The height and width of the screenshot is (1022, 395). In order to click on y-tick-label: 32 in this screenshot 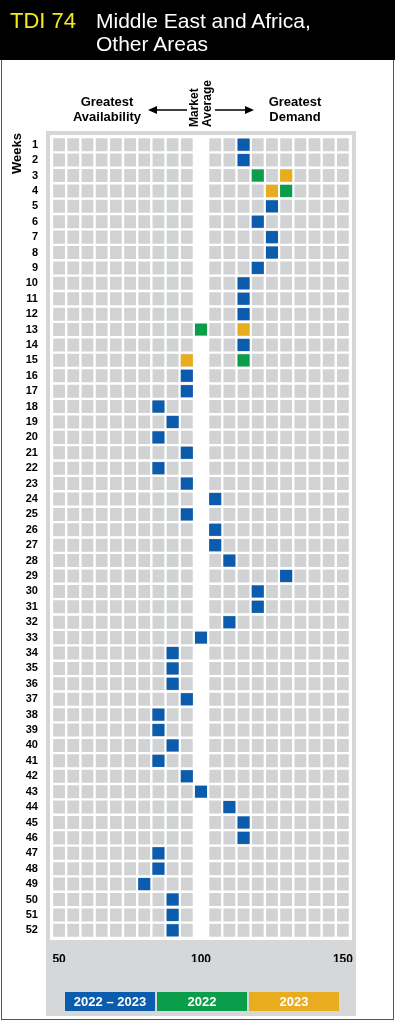, I will do `click(31, 621)`.